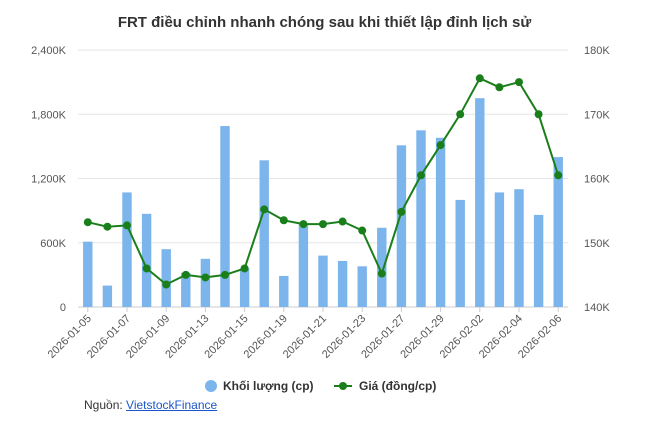 The height and width of the screenshot is (430, 649). Describe the element at coordinates (597, 115) in the screenshot. I see `y-right-tick-label: 170K` at that location.